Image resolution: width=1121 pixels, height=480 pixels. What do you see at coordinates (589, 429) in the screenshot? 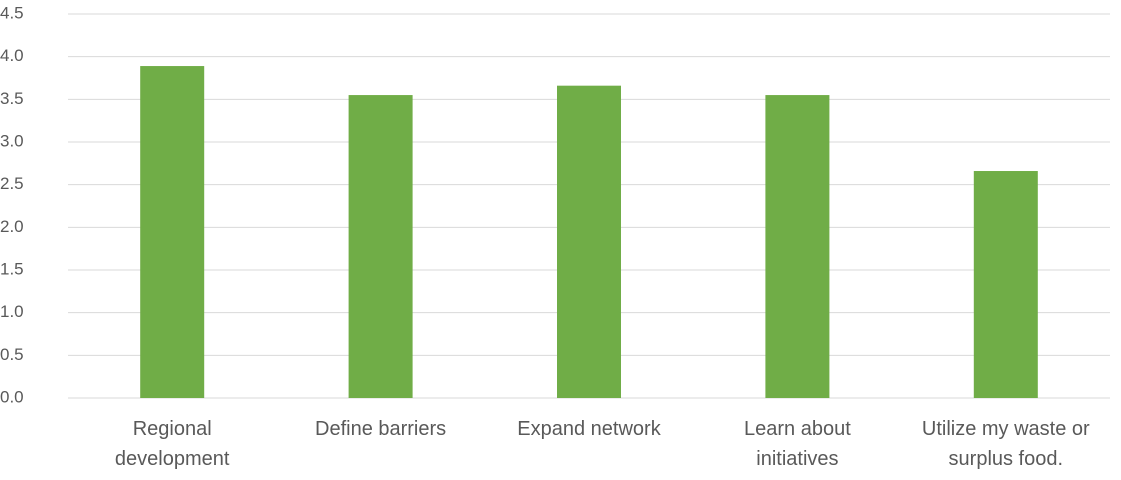
I see `x-tick-label: Expand network` at bounding box center [589, 429].